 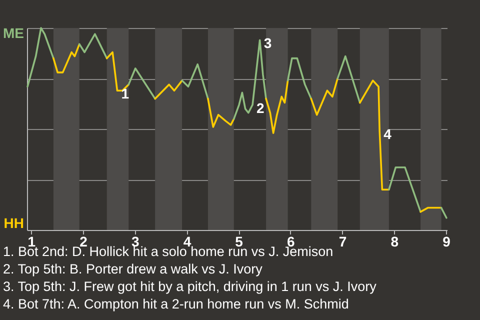 I want to click on text: 2. Top 5th: B. Porter drew a walk vs J. Ivory, so click(x=133, y=269).